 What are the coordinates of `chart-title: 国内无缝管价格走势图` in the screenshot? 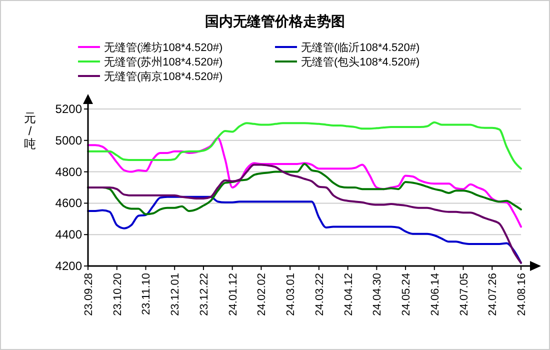 It's located at (275, 21).